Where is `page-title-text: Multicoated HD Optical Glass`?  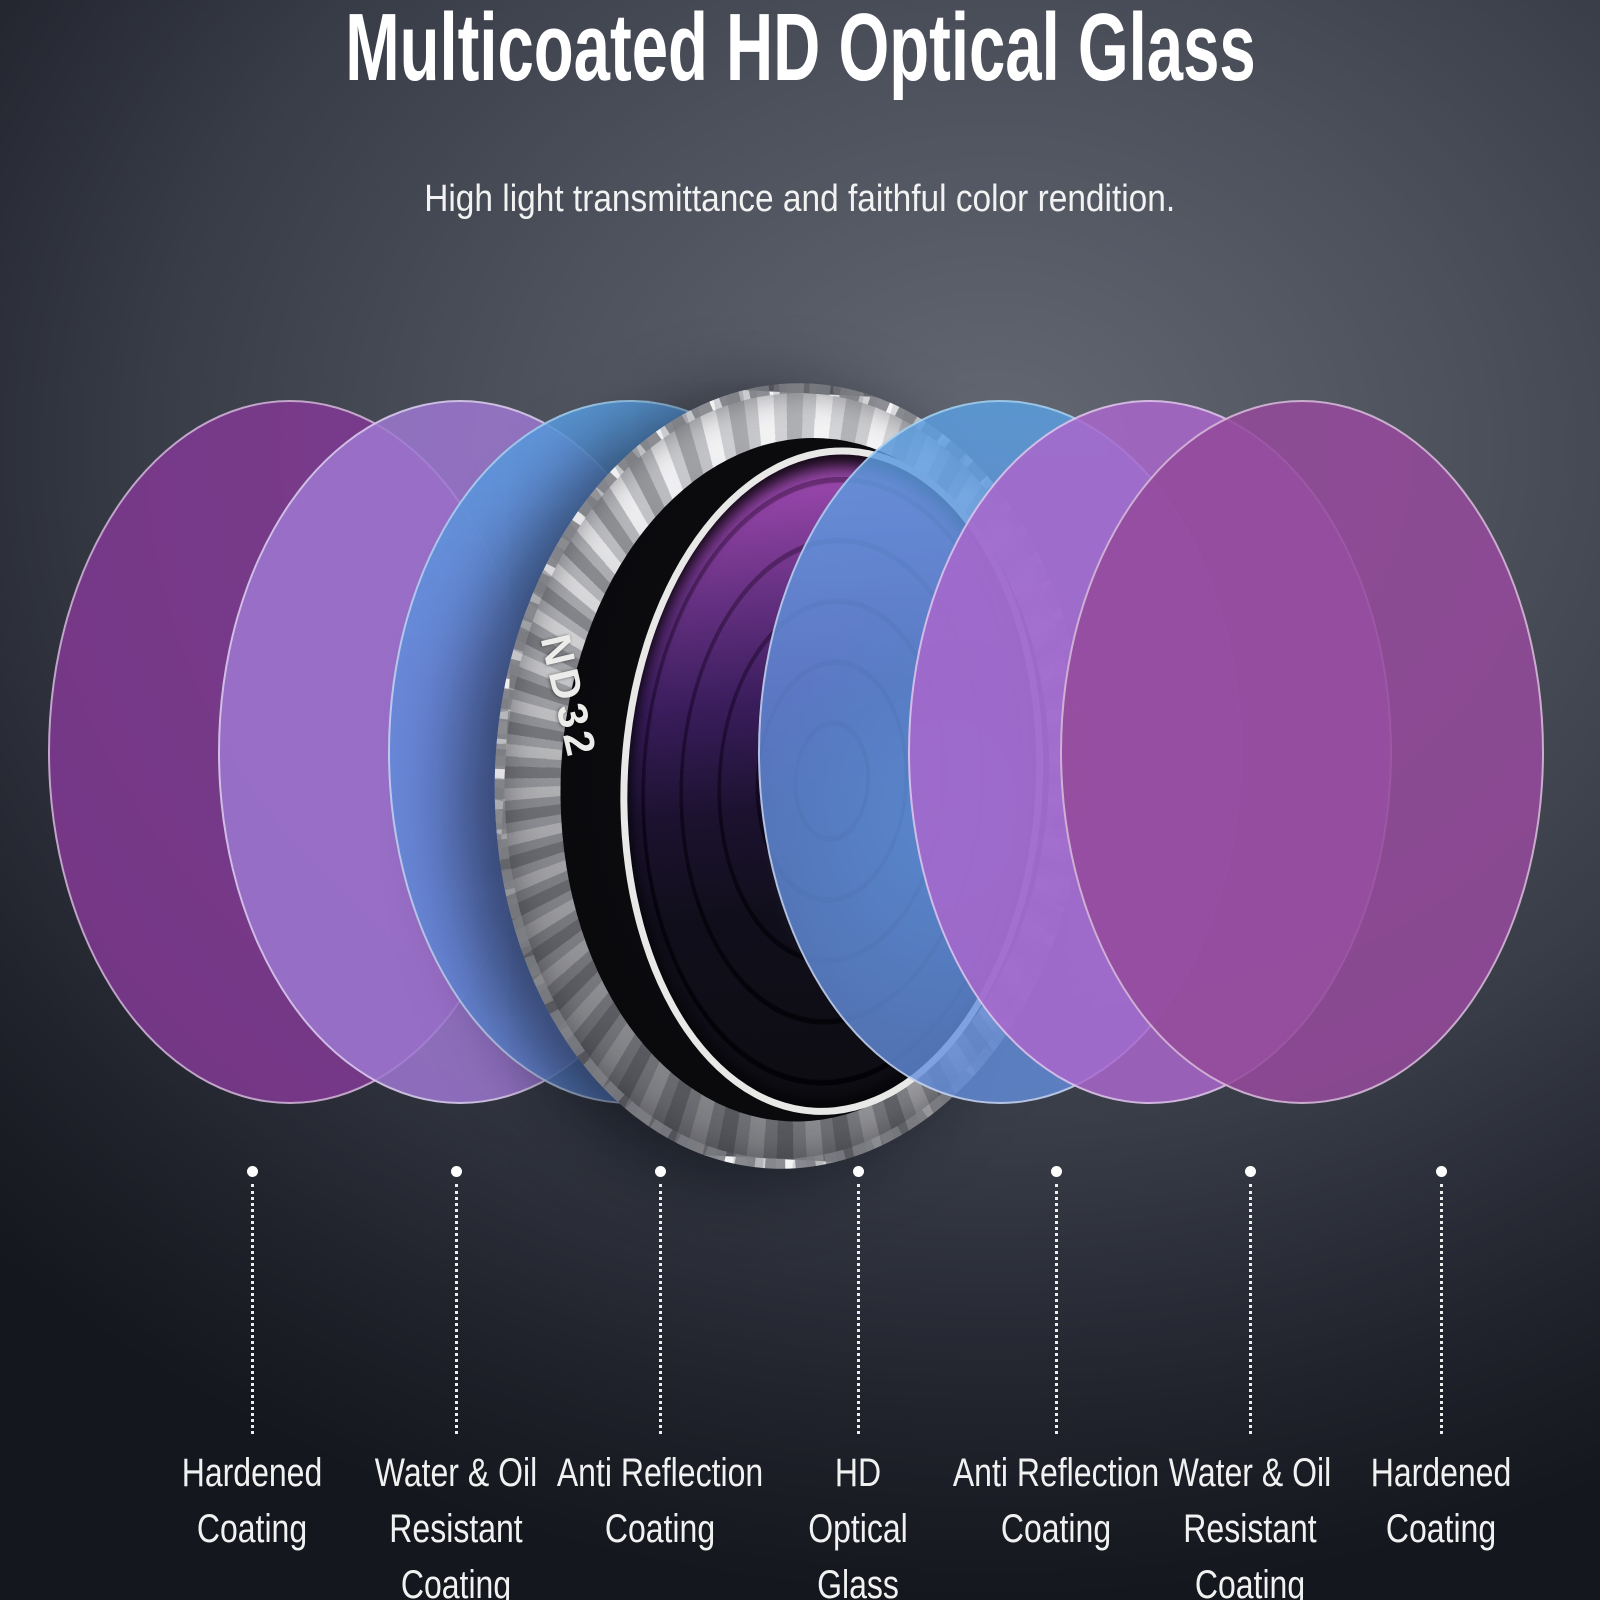
page-title-text: Multicoated HD Optical Glass is located at coordinates (800, 50).